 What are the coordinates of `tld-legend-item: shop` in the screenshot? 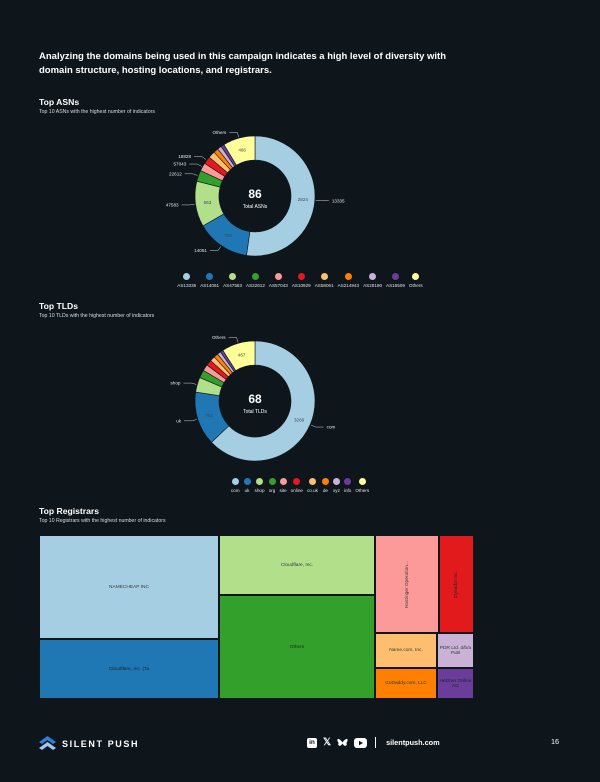 It's located at (260, 485).